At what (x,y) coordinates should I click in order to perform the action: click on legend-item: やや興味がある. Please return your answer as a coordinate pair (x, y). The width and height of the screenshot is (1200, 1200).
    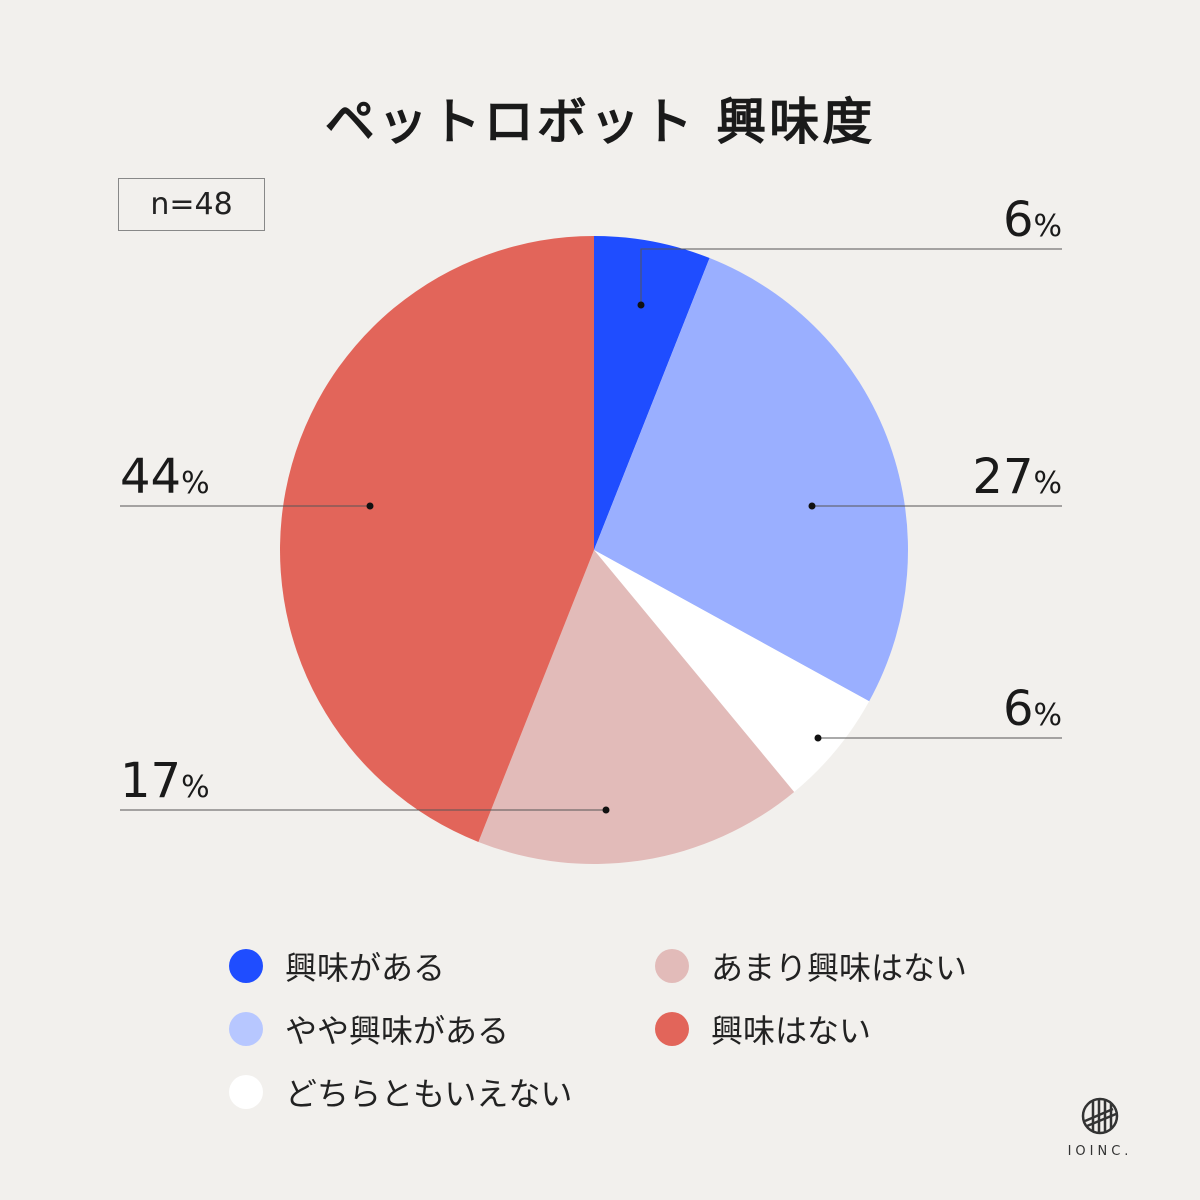
    Looking at the image, I should click on (369, 1029).